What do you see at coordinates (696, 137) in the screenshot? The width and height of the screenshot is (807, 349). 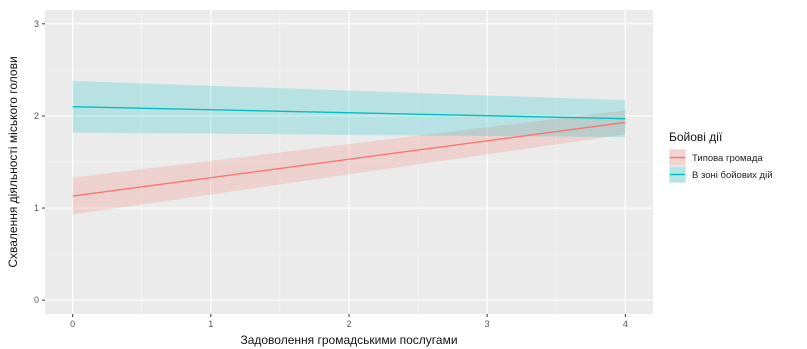 I see `legend-title: Бойові дії` at bounding box center [696, 137].